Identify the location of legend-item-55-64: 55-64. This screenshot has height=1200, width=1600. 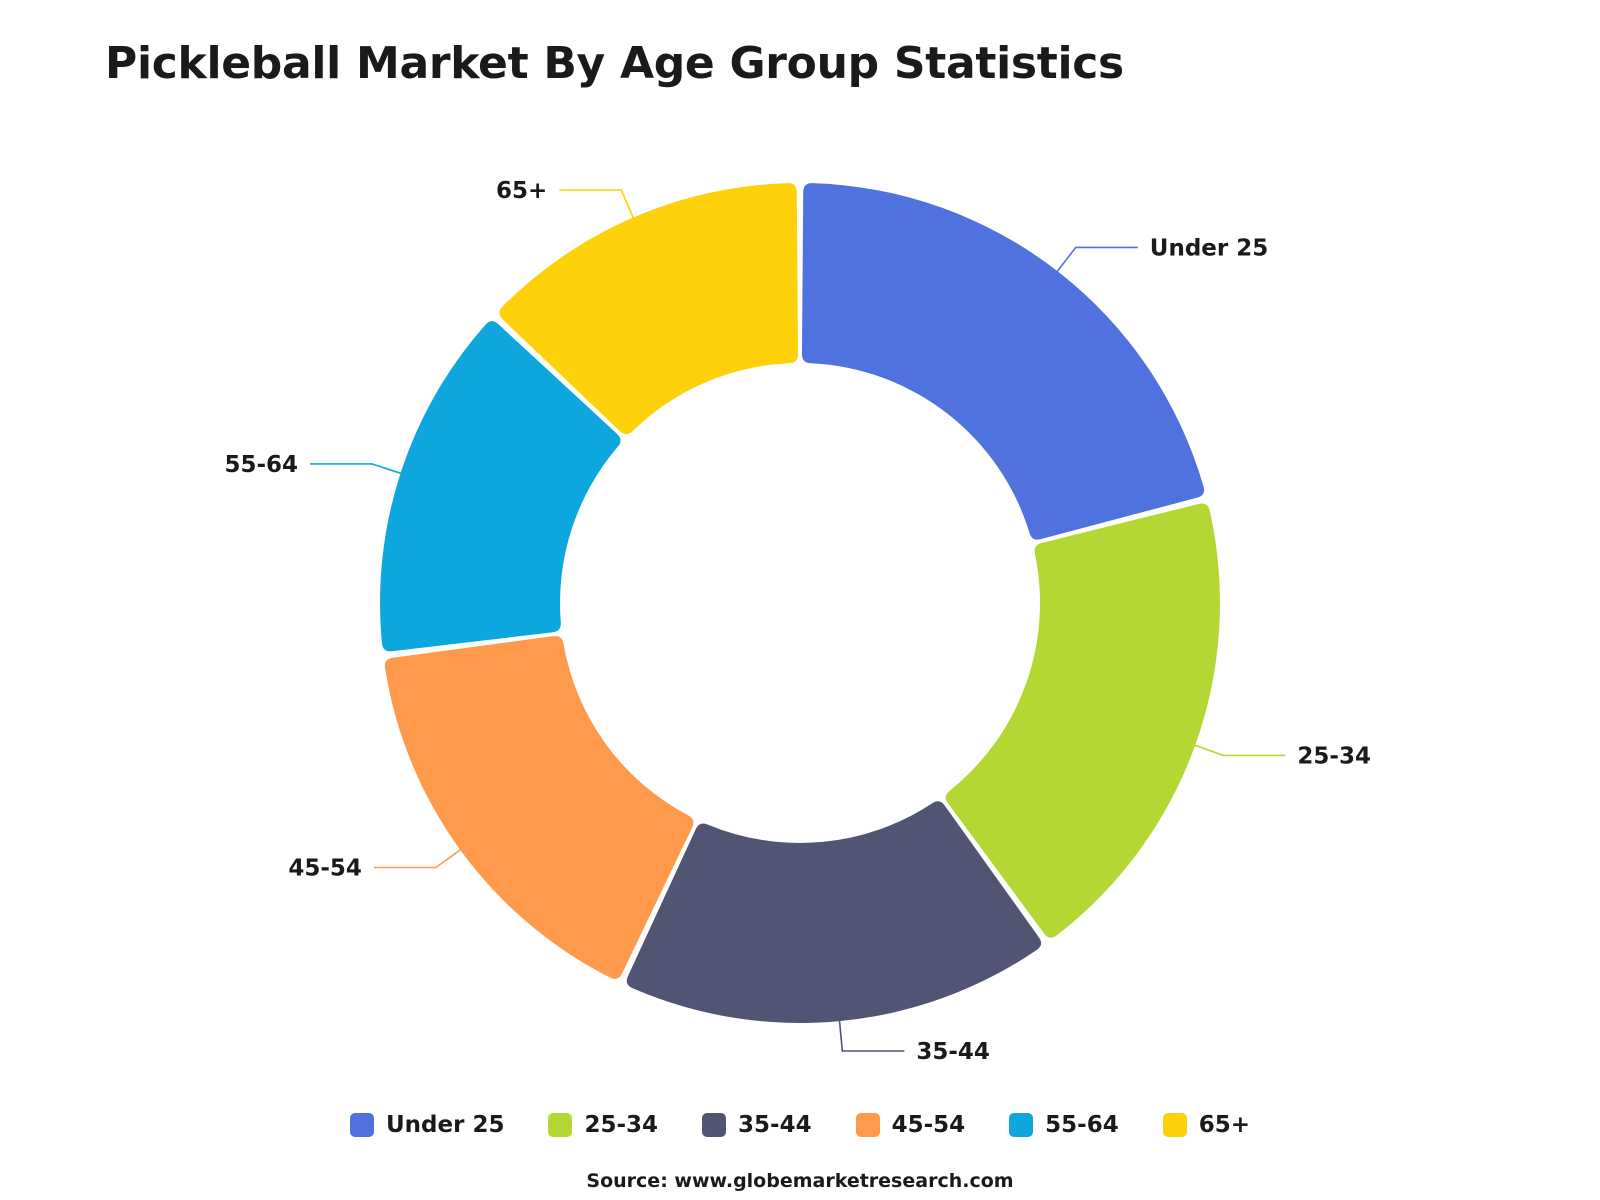
(1064, 1125).